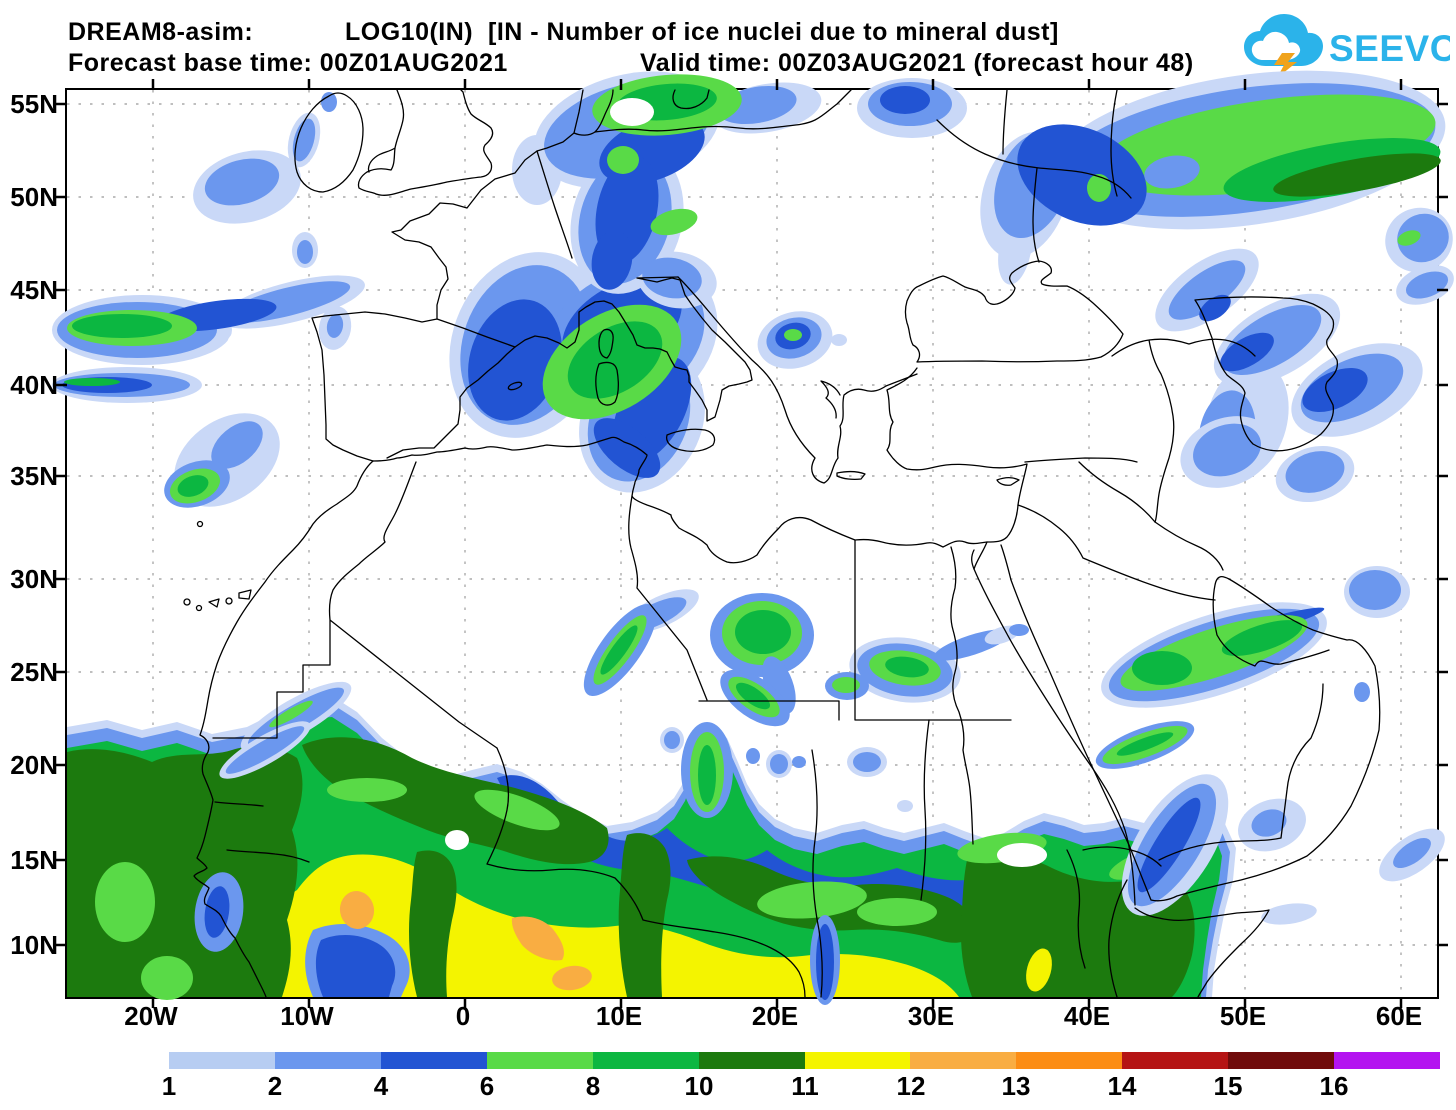 The width and height of the screenshot is (1456, 1110). What do you see at coordinates (699, 1086) in the screenshot?
I see `legend-label: 10` at bounding box center [699, 1086].